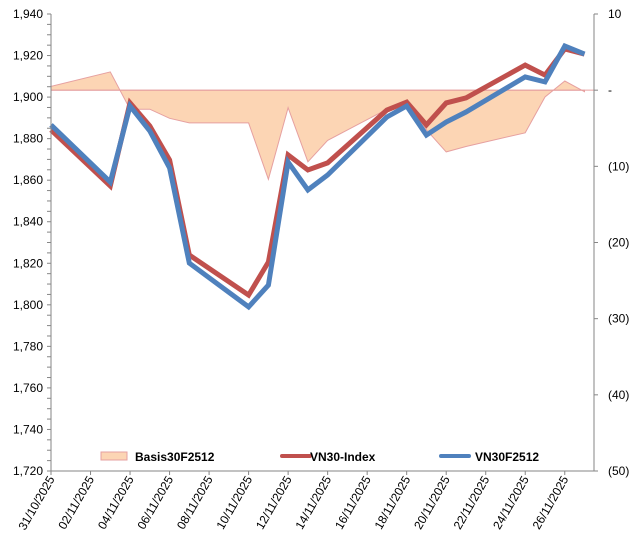 The height and width of the screenshot is (553, 640). I want to click on x-axis-tick-label: 06/11/2025, so click(155, 502).